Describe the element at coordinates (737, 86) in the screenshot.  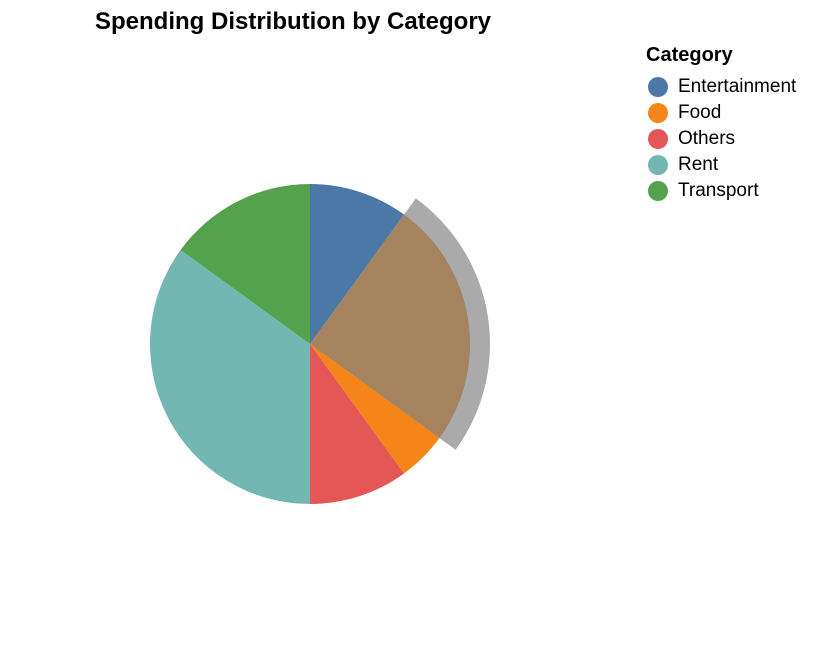
I see `legend-label: Entertainment` at that location.